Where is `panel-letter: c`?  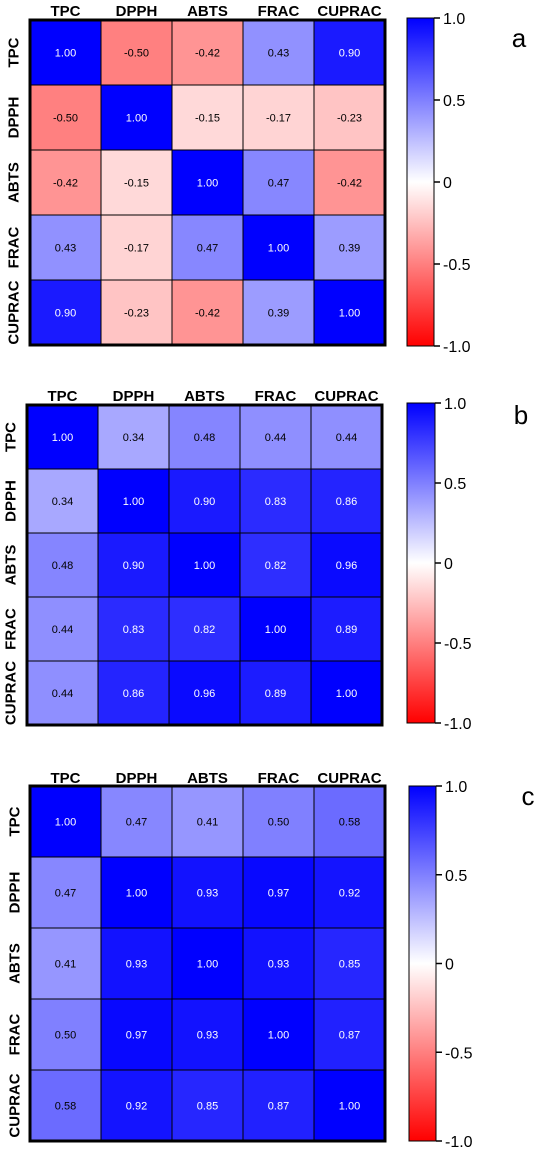
panel-letter: c is located at coordinates (528, 796).